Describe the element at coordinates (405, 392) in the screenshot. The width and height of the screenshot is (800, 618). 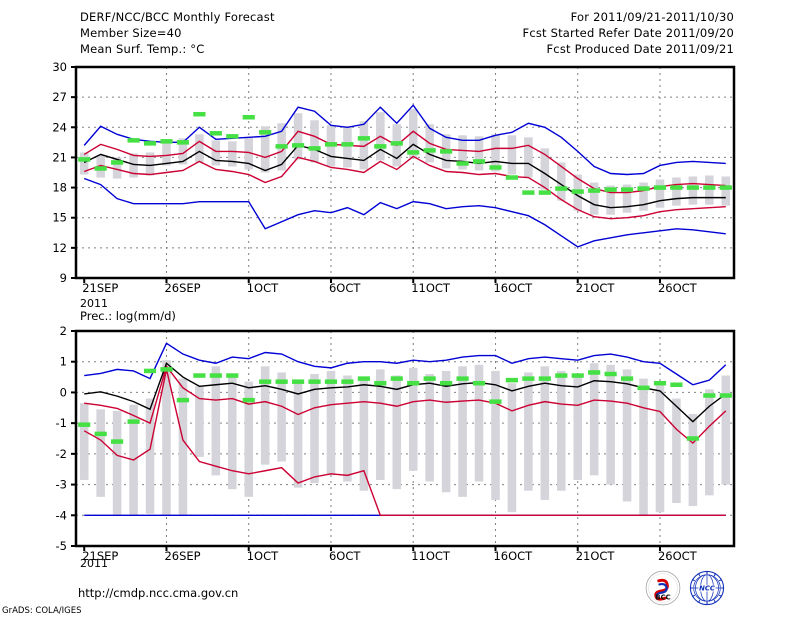
I see `series-line-mean` at that location.